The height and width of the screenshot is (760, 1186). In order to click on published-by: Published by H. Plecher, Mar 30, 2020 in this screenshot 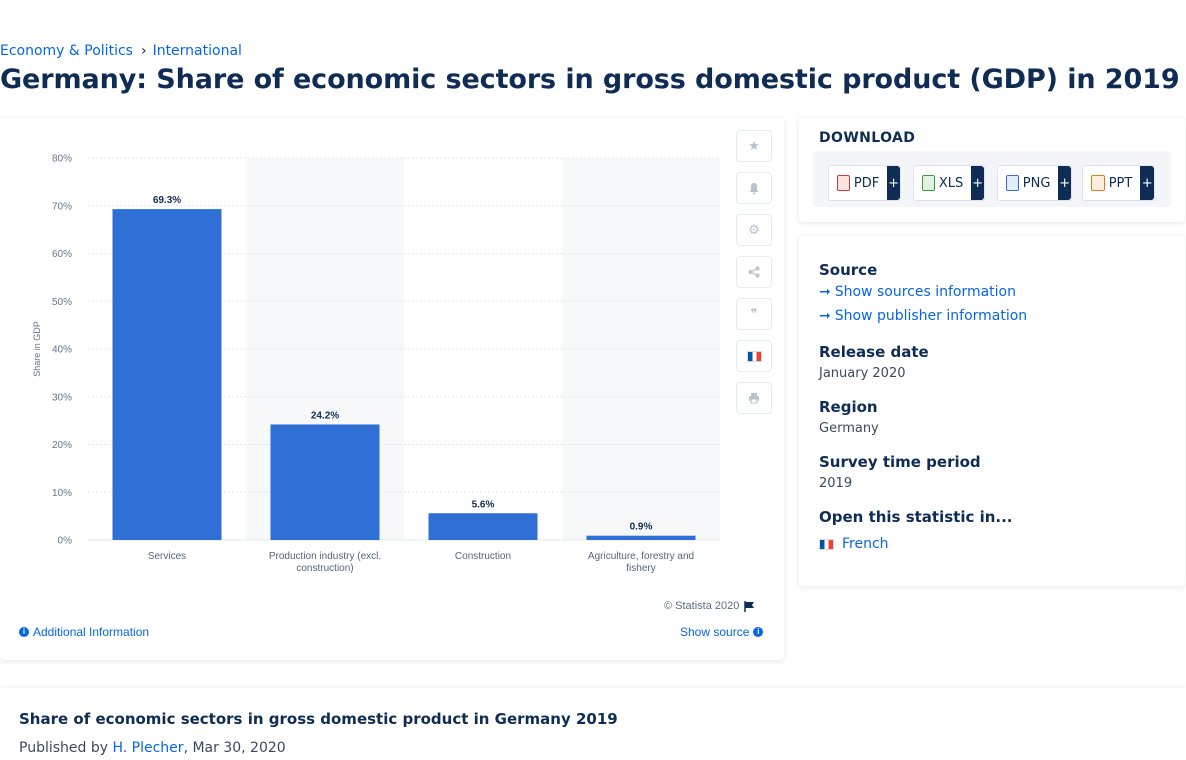, I will do `click(152, 748)`.